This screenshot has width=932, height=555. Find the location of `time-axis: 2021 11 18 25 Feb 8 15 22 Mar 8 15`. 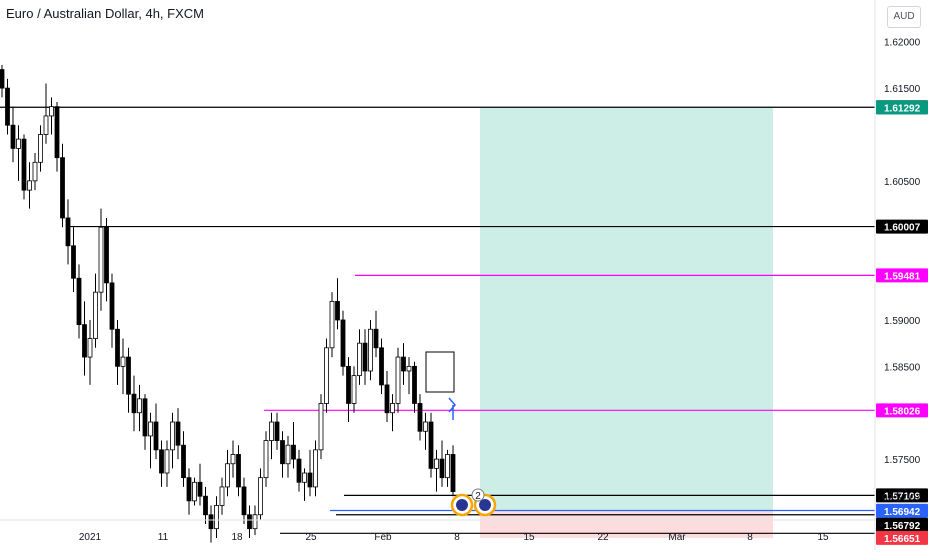

time-axis: 2021 11 18 25 Feb 8 15 22 Mar 8 15 is located at coordinates (454, 537).